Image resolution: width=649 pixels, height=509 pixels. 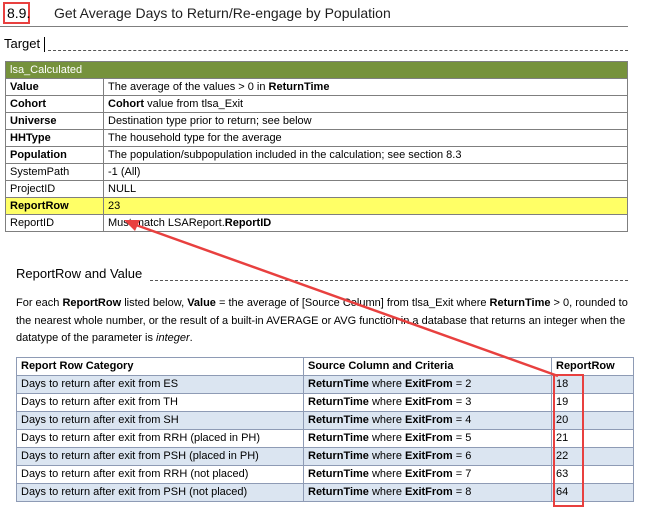 I want to click on calc-table-row: ReportID Must match LSAReport.ReportID, so click(x=316, y=223).